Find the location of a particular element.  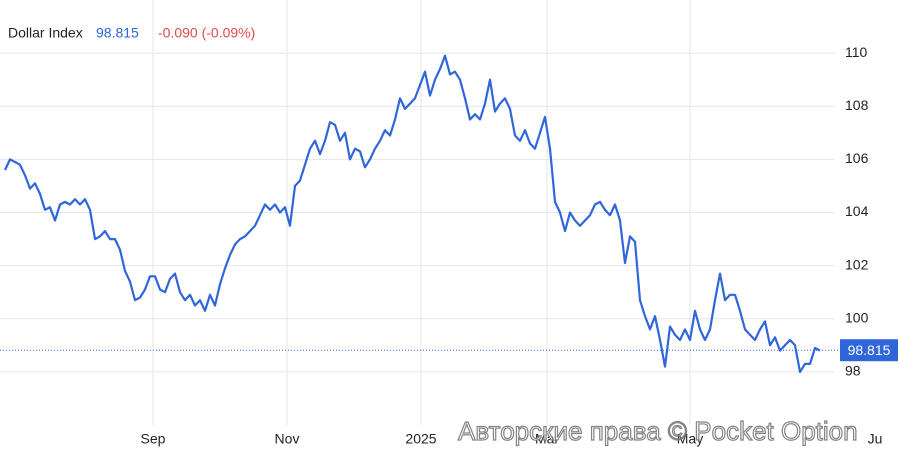

y-tick-label: 98 is located at coordinates (853, 371).